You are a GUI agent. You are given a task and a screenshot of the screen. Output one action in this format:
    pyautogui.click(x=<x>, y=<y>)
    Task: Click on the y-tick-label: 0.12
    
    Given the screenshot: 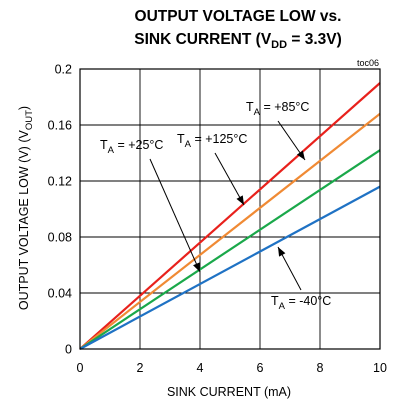 What is the action you would take?
    pyautogui.click(x=60, y=182)
    